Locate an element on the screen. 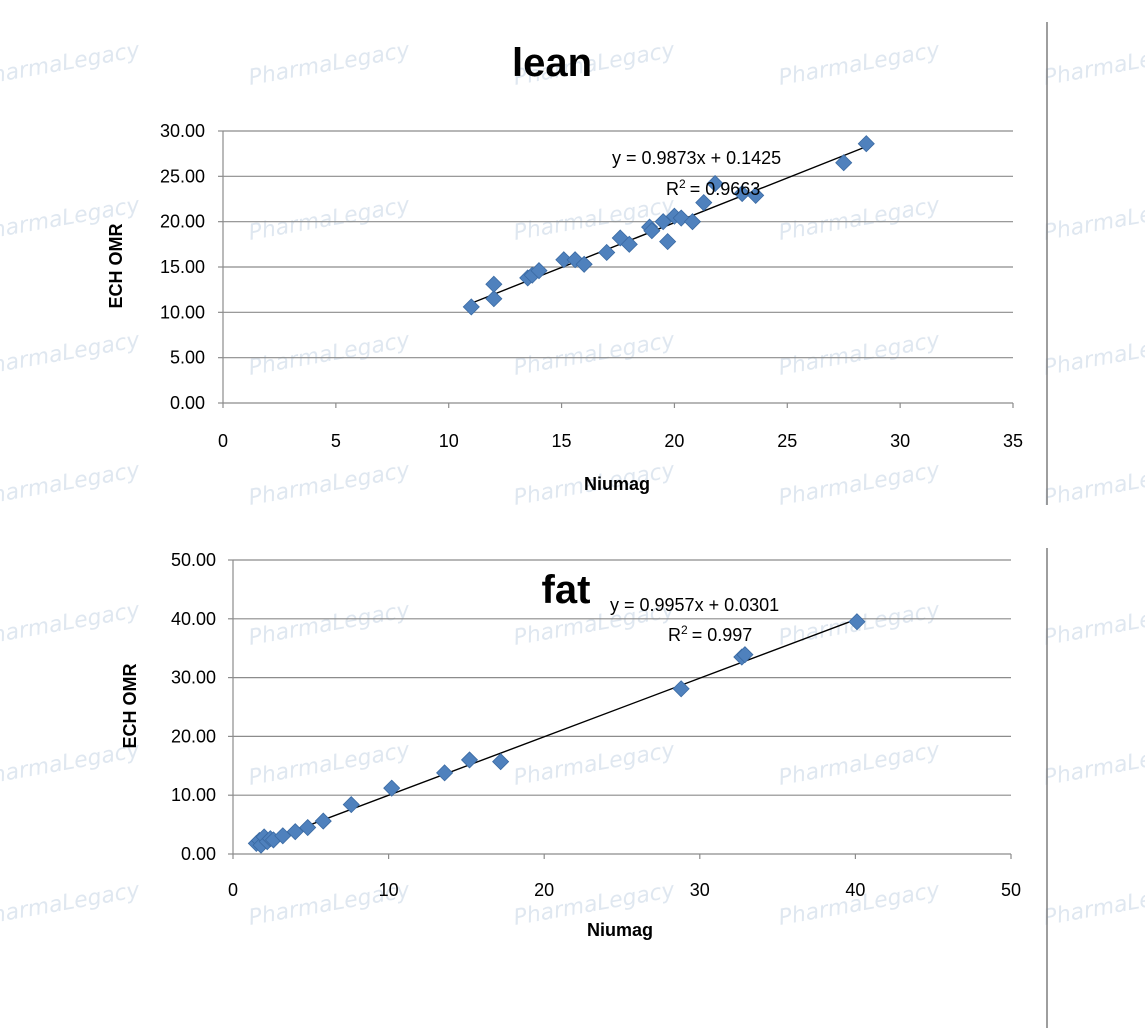 The height and width of the screenshot is (1032, 1145). y-tick-labels: 0.00 5.00 10.00 15.00 20.00 25.00 30.00 is located at coordinates (182, 267).